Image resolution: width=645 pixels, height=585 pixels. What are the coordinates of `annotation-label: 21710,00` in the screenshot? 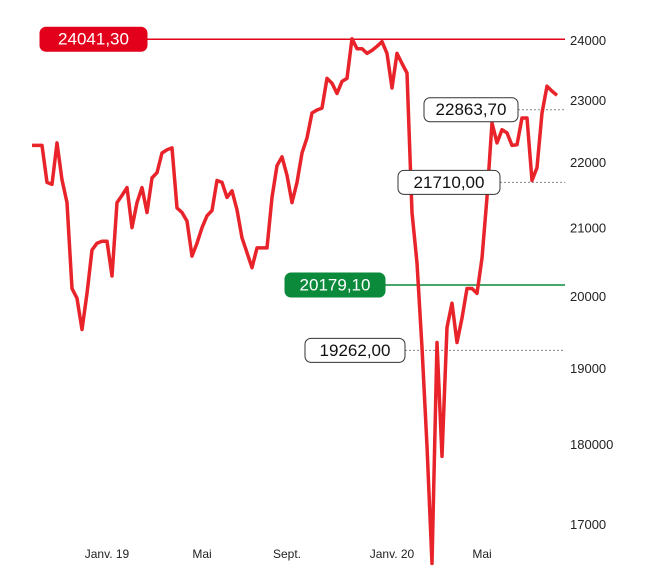 It's located at (449, 182).